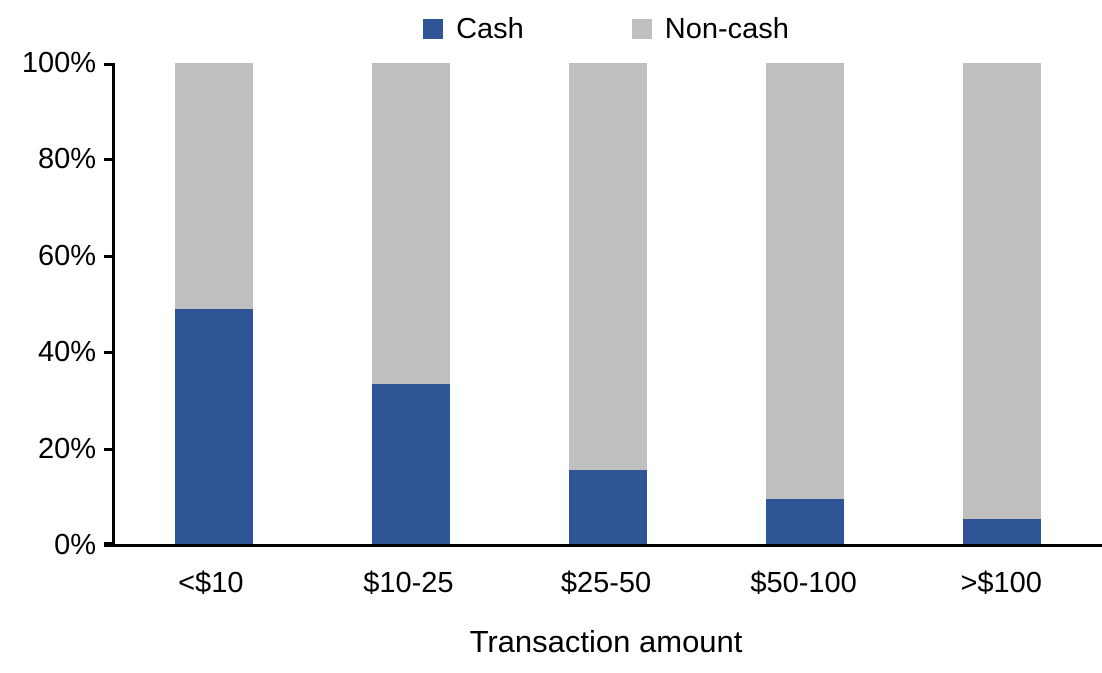 The image size is (1102, 673). What do you see at coordinates (211, 583) in the screenshot?
I see `x-tick-label: <$10` at bounding box center [211, 583].